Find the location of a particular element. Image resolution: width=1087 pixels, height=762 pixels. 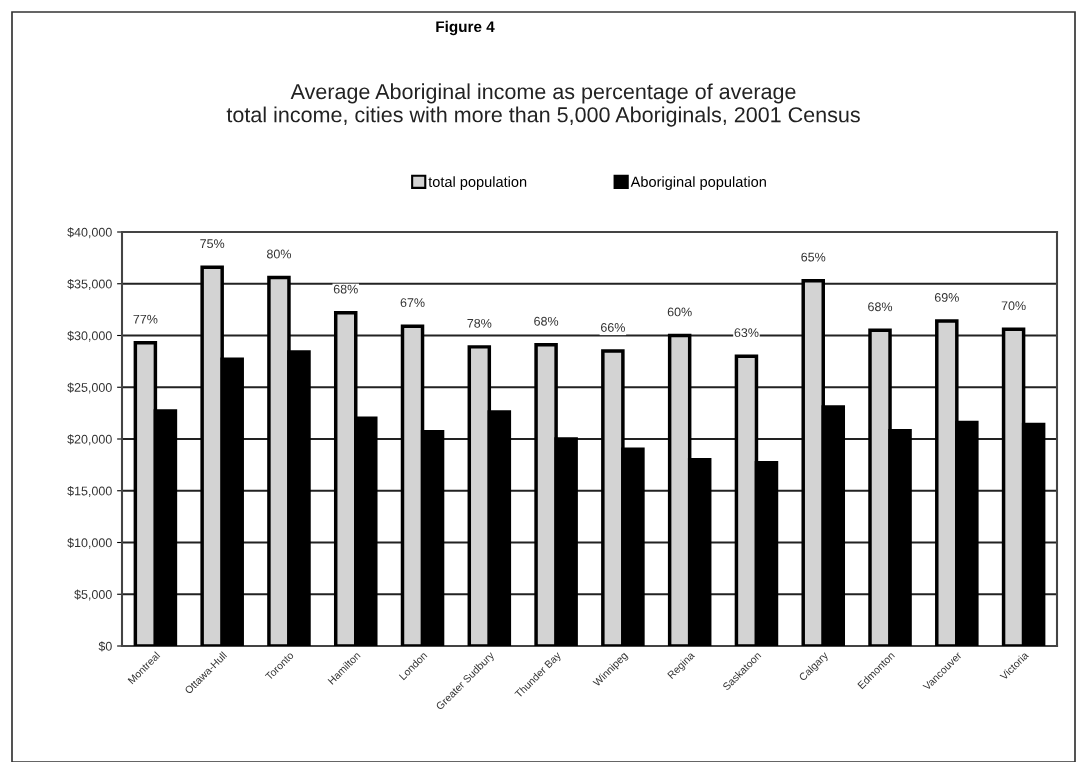

caption: Figure 4 is located at coordinates (465, 28).